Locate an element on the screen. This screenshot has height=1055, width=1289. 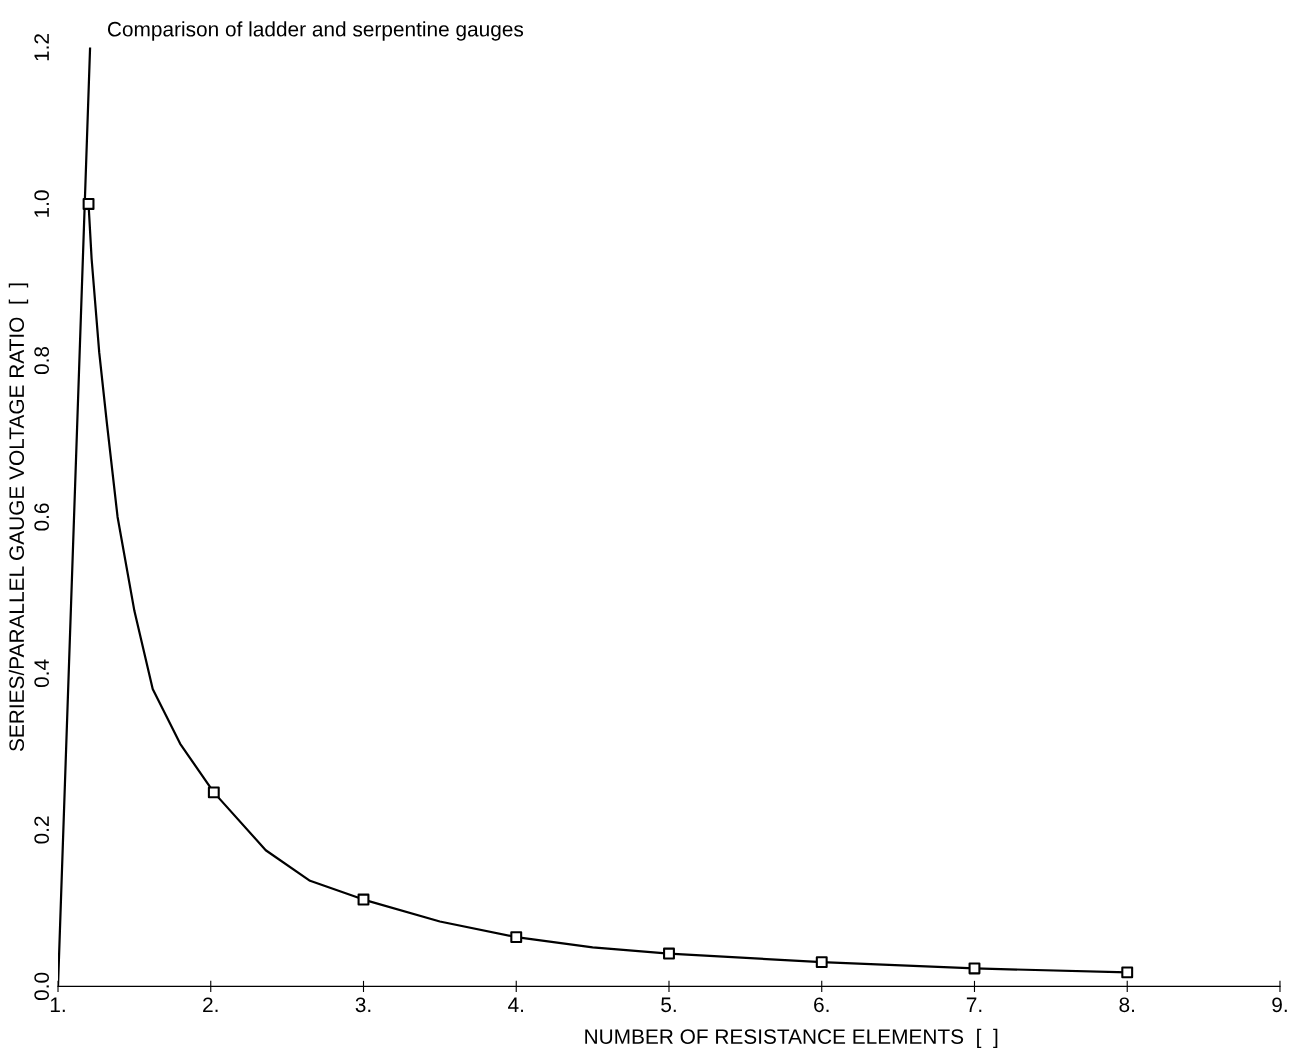
x-tick-label: 7. is located at coordinates (974, 1004).